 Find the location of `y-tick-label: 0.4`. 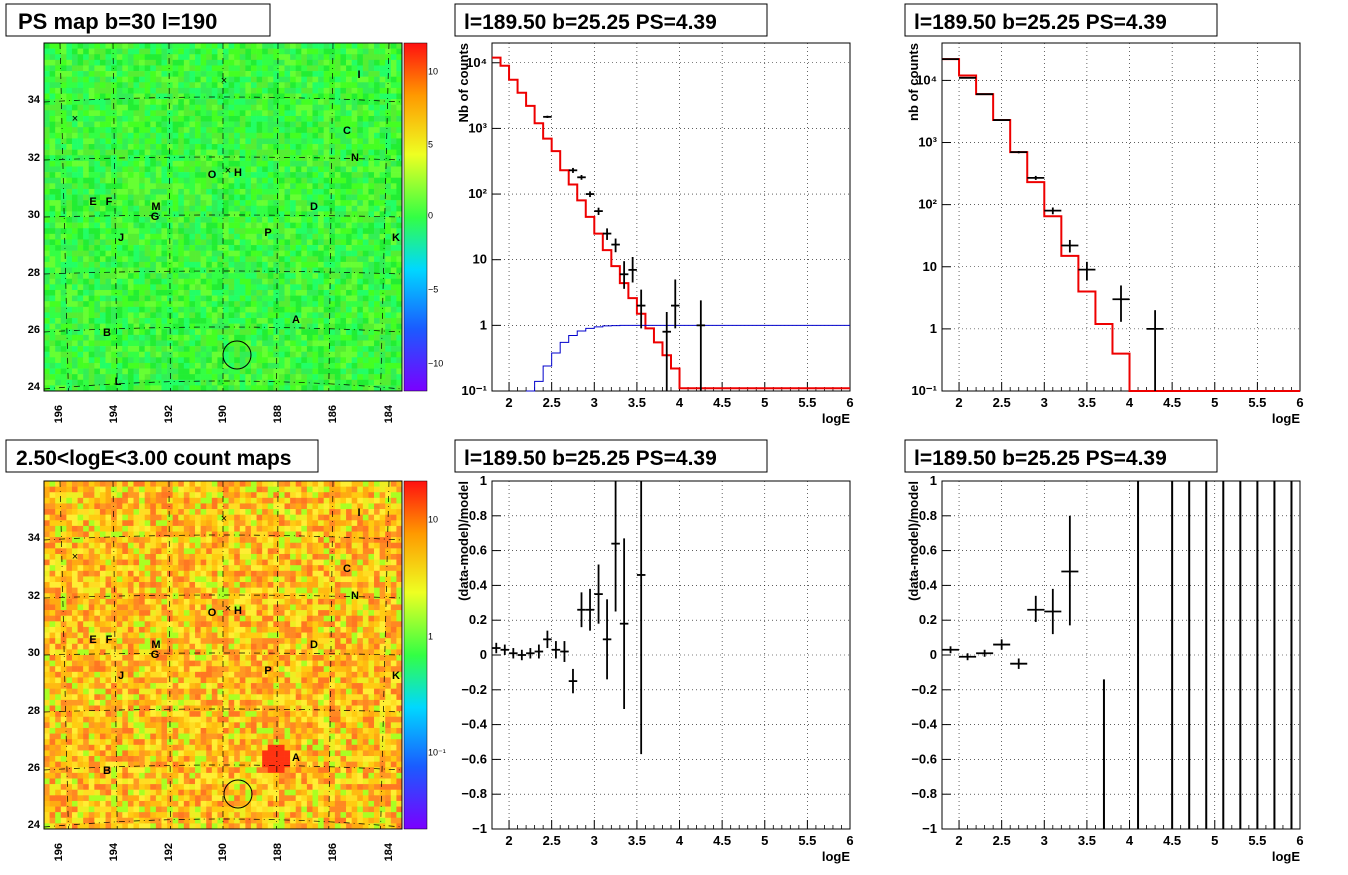

y-tick-label: 0.4 is located at coordinates (928, 584).